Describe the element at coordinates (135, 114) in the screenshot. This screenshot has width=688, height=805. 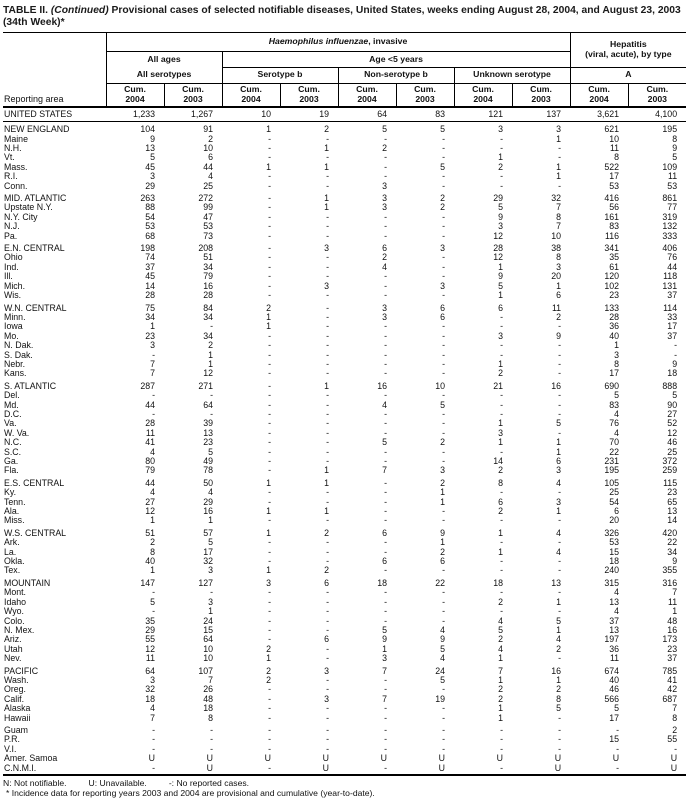
I see `value-cell: 1,233` at that location.